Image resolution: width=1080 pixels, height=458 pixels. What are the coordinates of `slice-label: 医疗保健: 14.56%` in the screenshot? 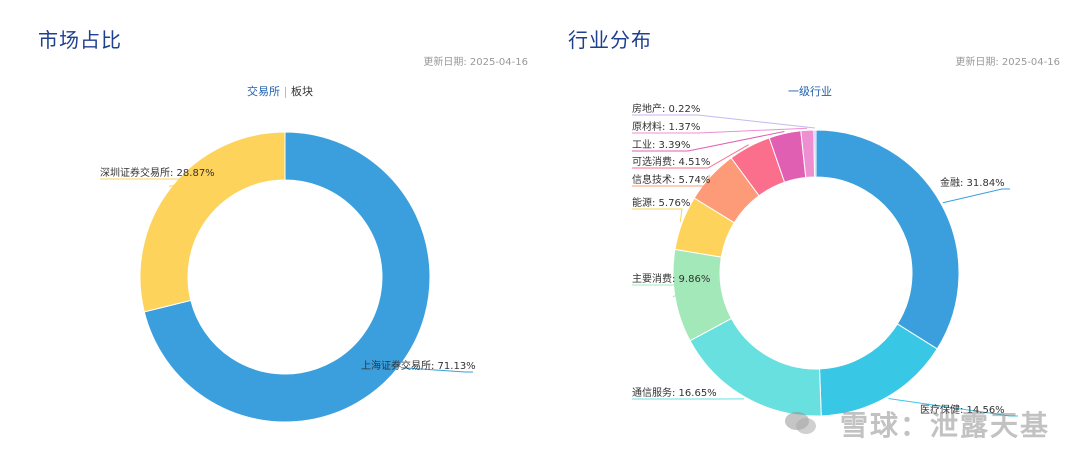 It's located at (962, 409).